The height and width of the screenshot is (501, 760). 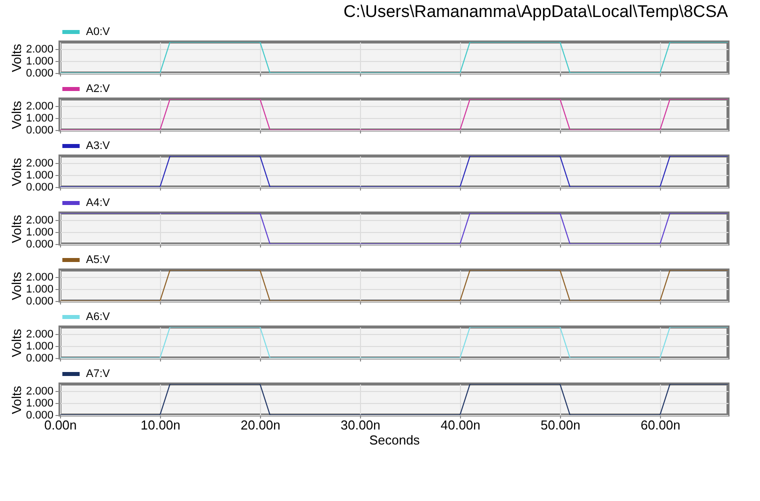 What do you see at coordinates (536, 11) in the screenshot?
I see `text: C:\Users\Ramanamma\AppData\Local\Temp\8CSA` at bounding box center [536, 11].